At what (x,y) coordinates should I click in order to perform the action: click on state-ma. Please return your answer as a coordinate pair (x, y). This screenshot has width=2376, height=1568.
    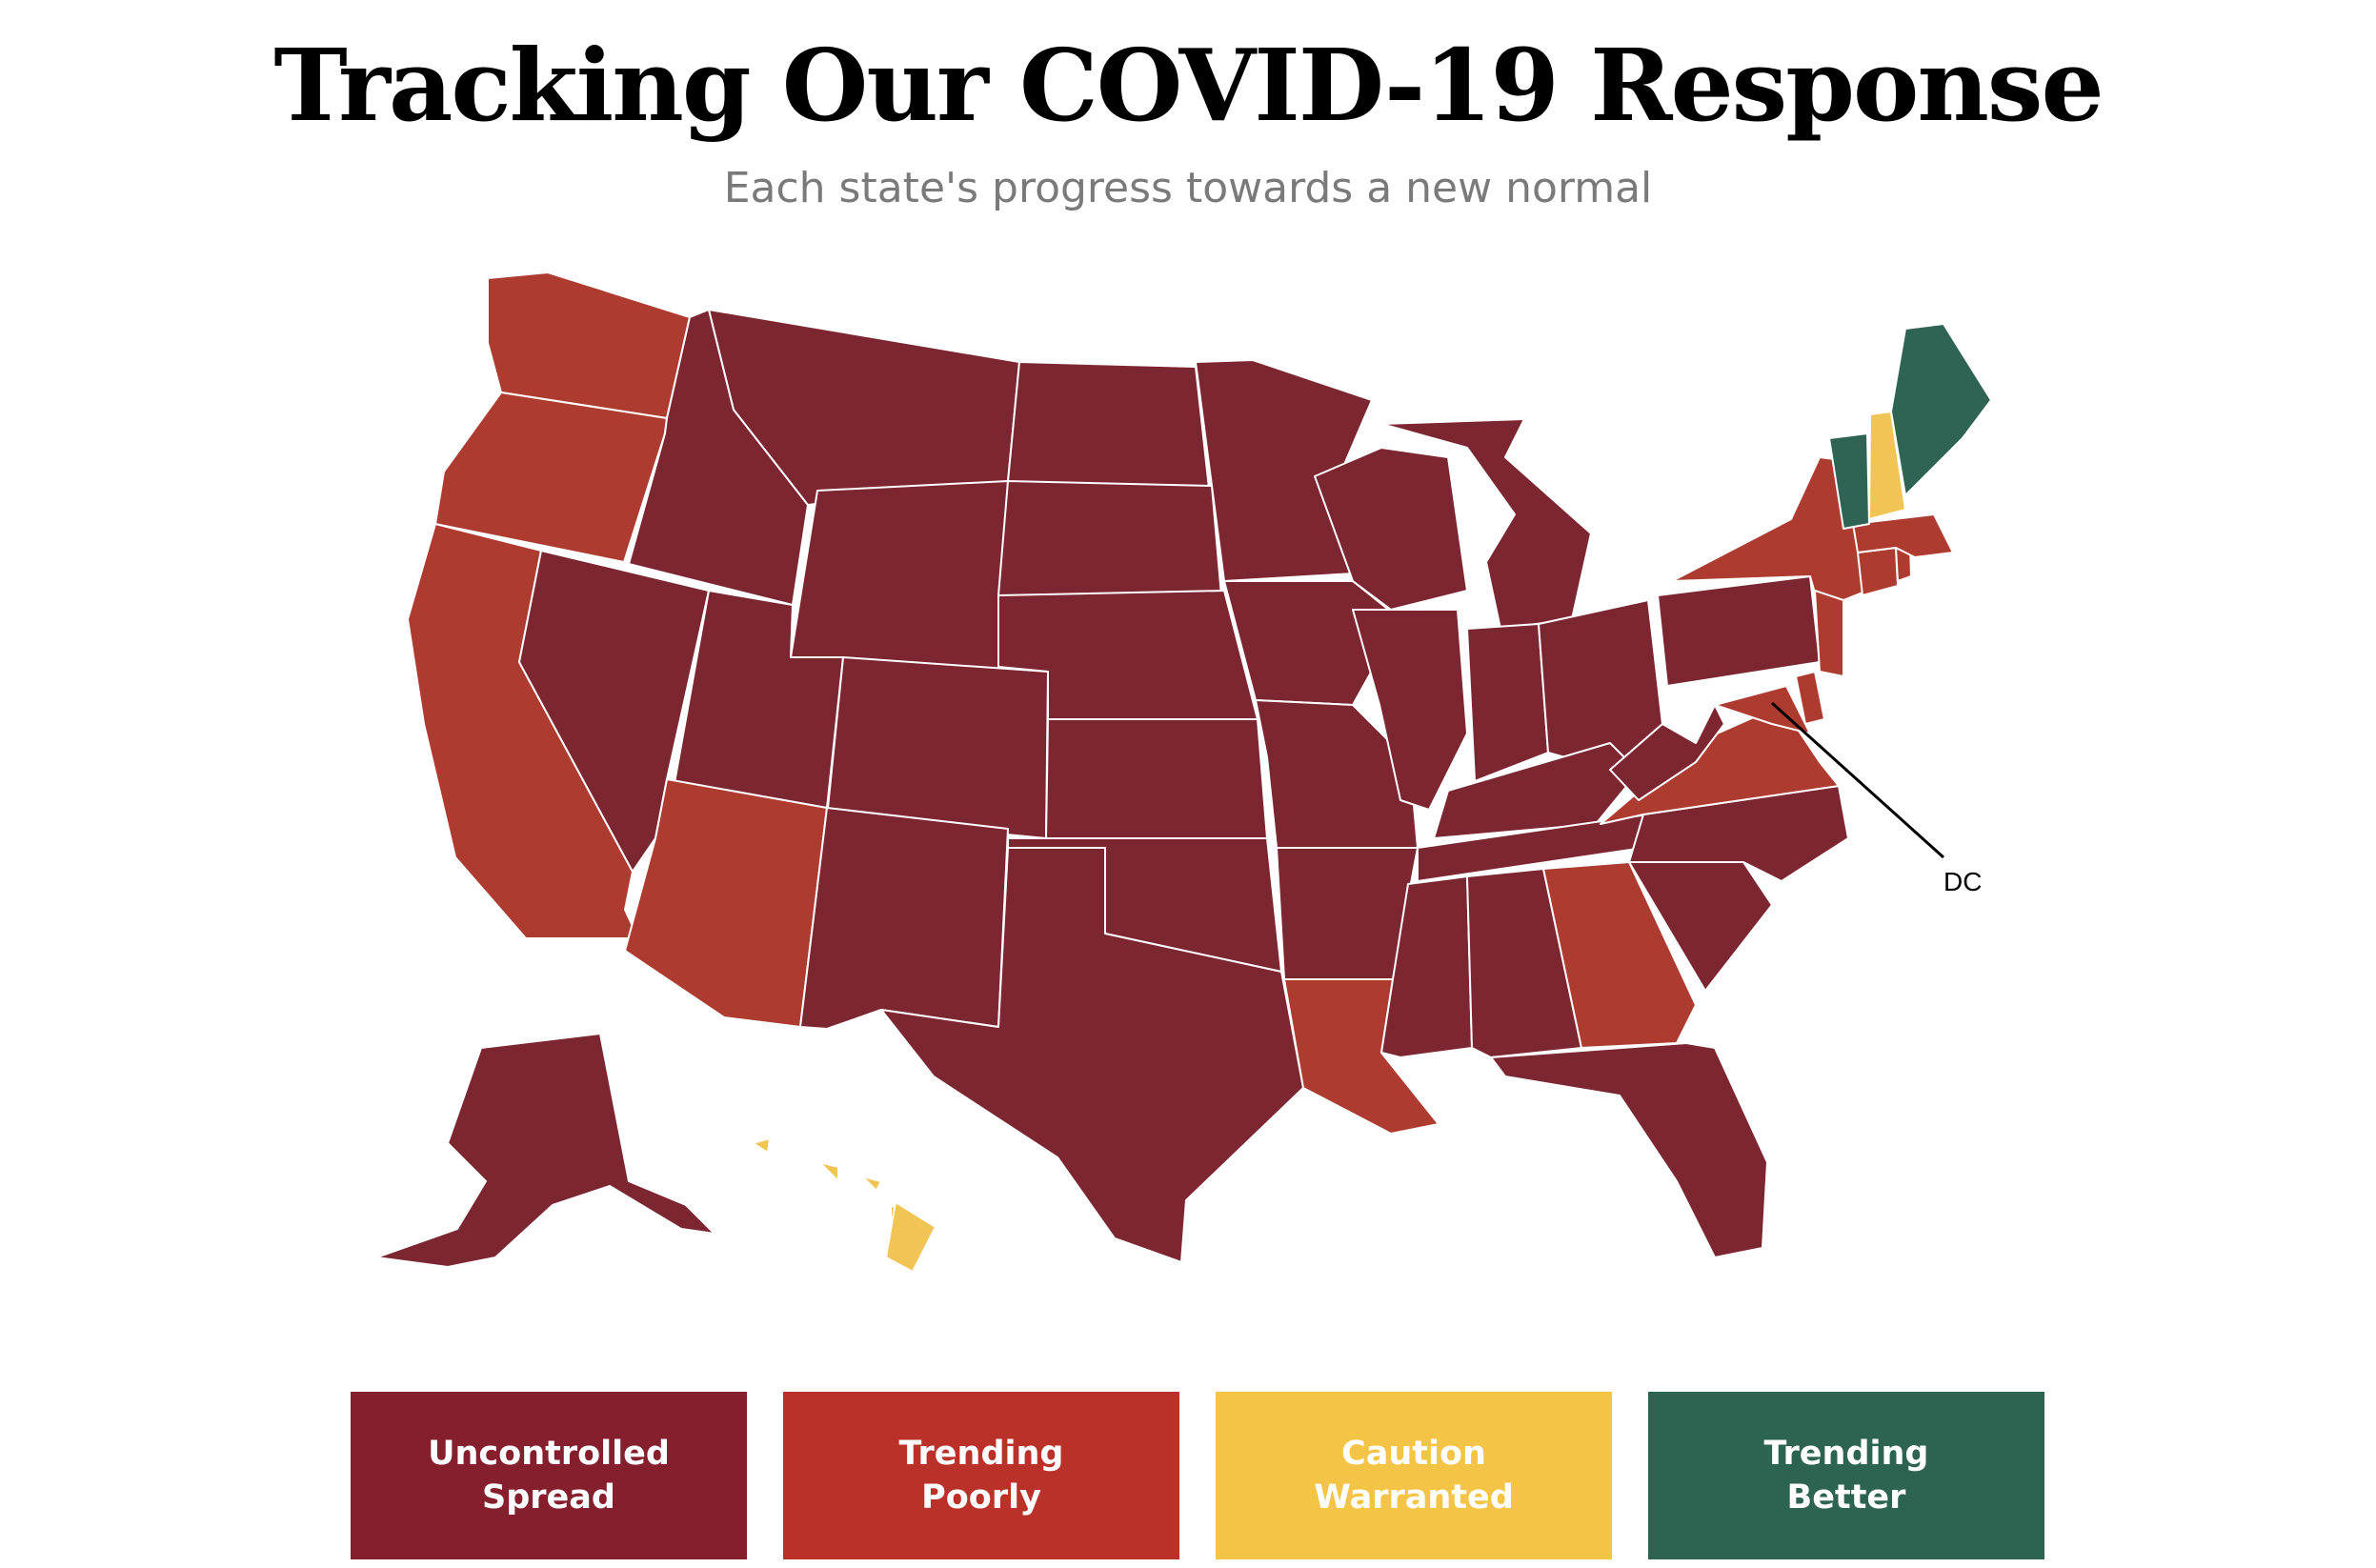
    Looking at the image, I should click on (1903, 535).